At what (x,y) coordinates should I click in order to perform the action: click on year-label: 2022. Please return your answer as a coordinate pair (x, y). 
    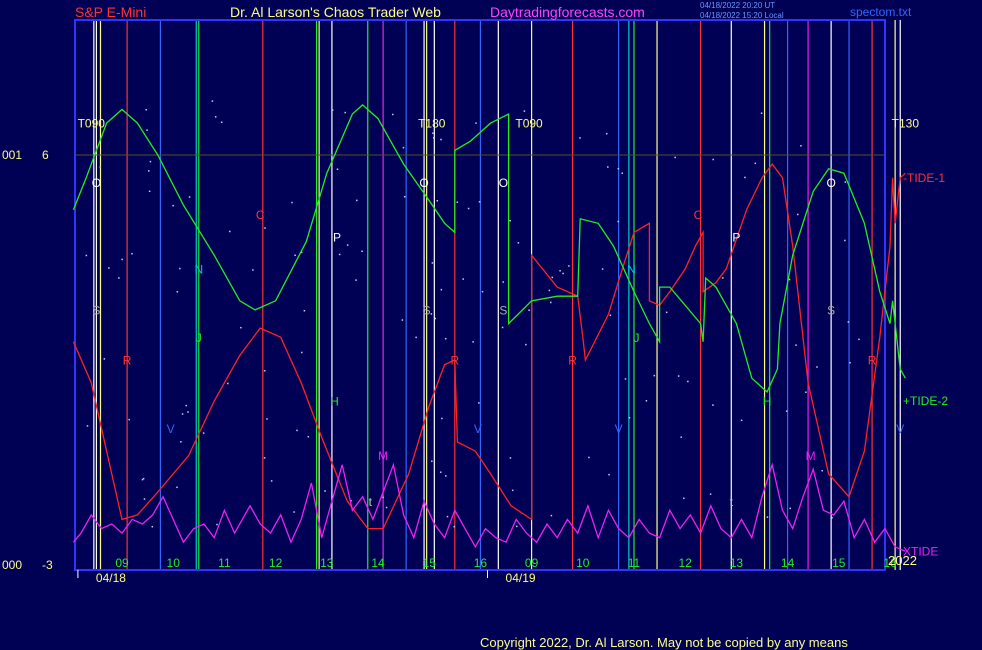
    Looking at the image, I should click on (902, 560).